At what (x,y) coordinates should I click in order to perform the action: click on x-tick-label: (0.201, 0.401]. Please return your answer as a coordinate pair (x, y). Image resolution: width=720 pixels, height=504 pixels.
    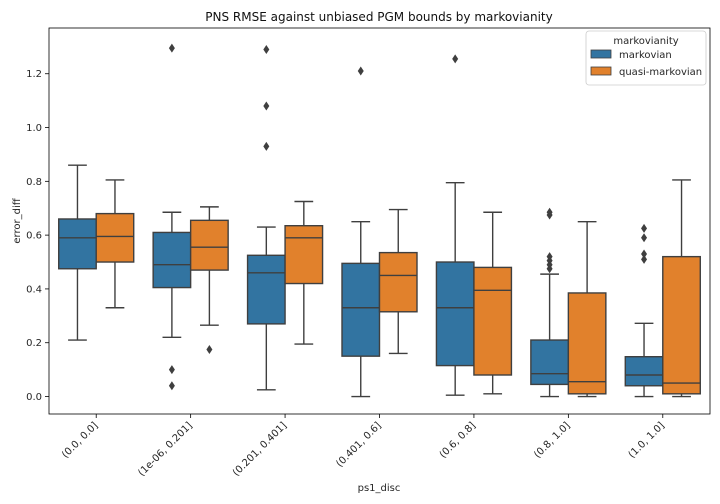
    Looking at the image, I should click on (260, 449).